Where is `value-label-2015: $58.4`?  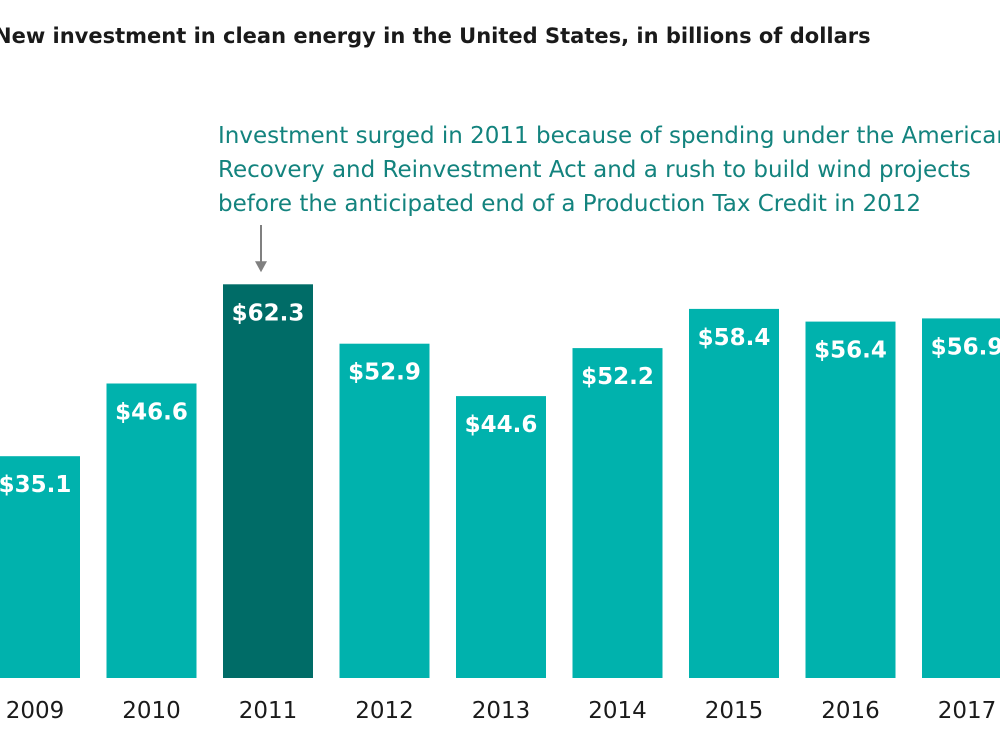
value-label-2015: $58.4 is located at coordinates (734, 338).